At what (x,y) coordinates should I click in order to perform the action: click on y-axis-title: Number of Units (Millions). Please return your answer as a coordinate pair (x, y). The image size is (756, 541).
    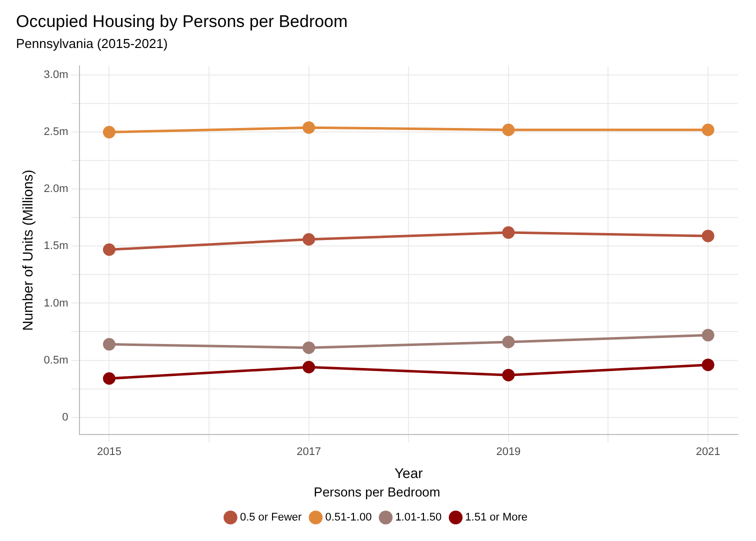
    Looking at the image, I should click on (27, 250).